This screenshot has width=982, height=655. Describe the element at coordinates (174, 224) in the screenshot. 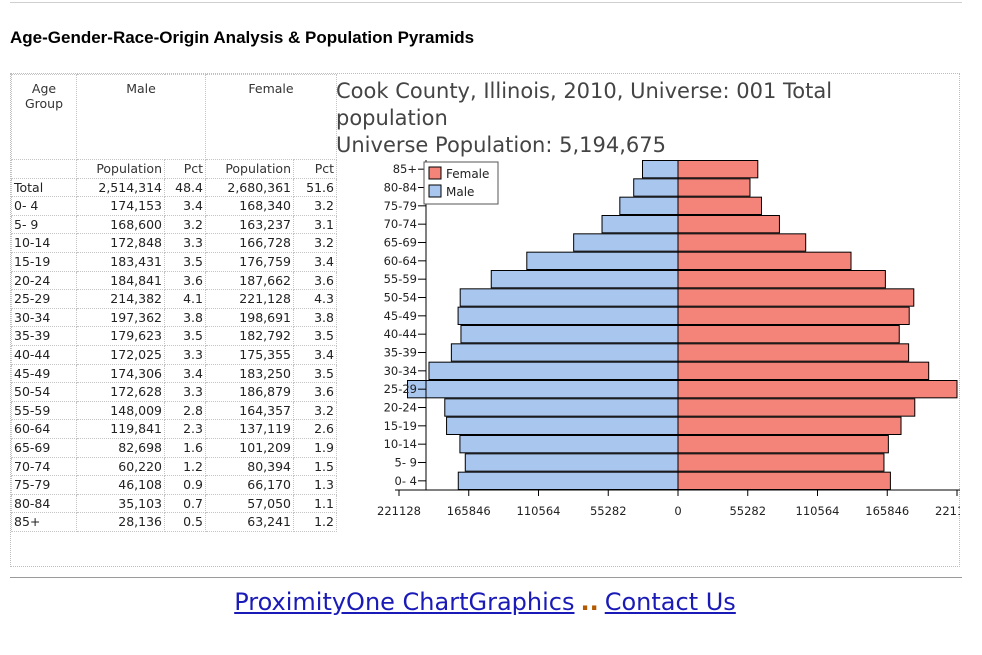

I see `table-row: 5- 9 168,600 3.2 163,237 3.1` at that location.